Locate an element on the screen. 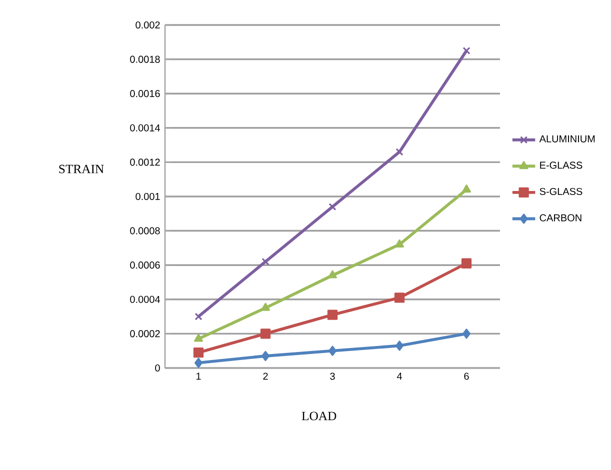 This screenshot has width=611, height=470. legend-label: S-GLASS is located at coordinates (561, 192).